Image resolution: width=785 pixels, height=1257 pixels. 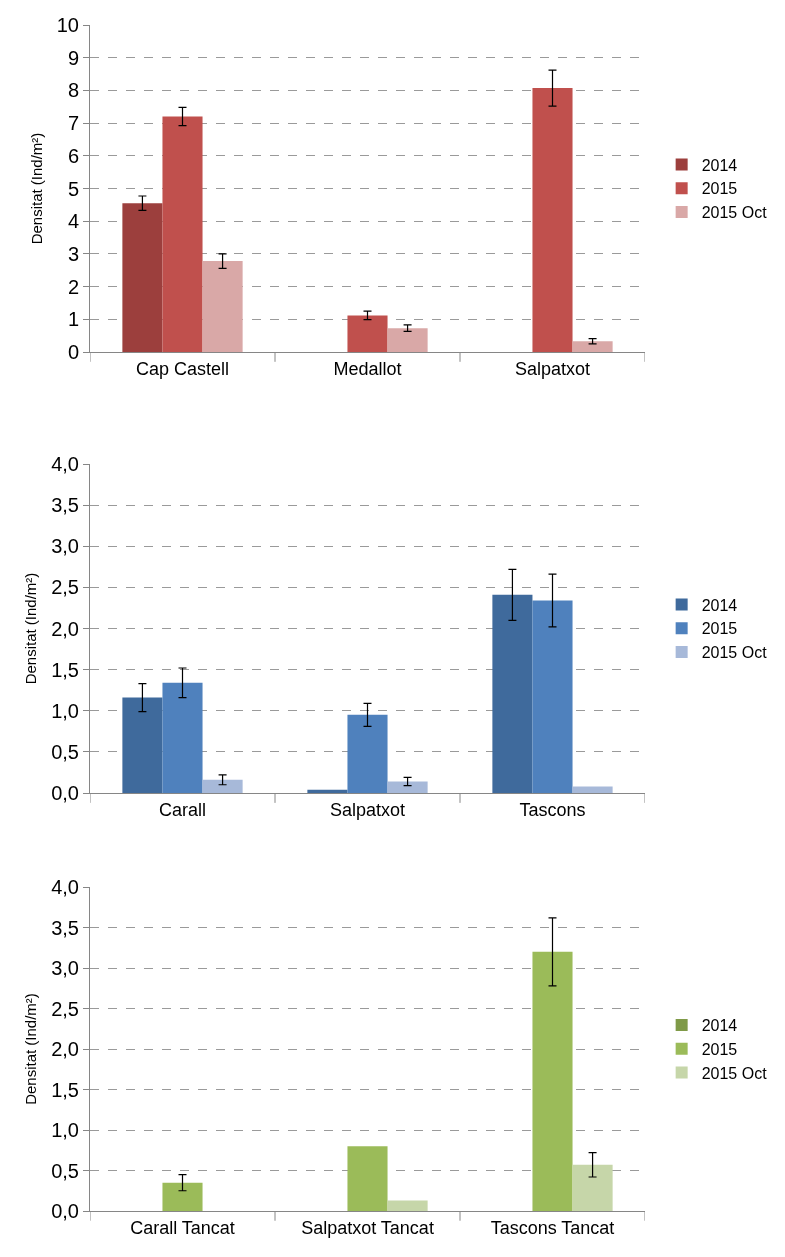 What do you see at coordinates (73, 319) in the screenshot?
I see `y-tick-label: 1` at bounding box center [73, 319].